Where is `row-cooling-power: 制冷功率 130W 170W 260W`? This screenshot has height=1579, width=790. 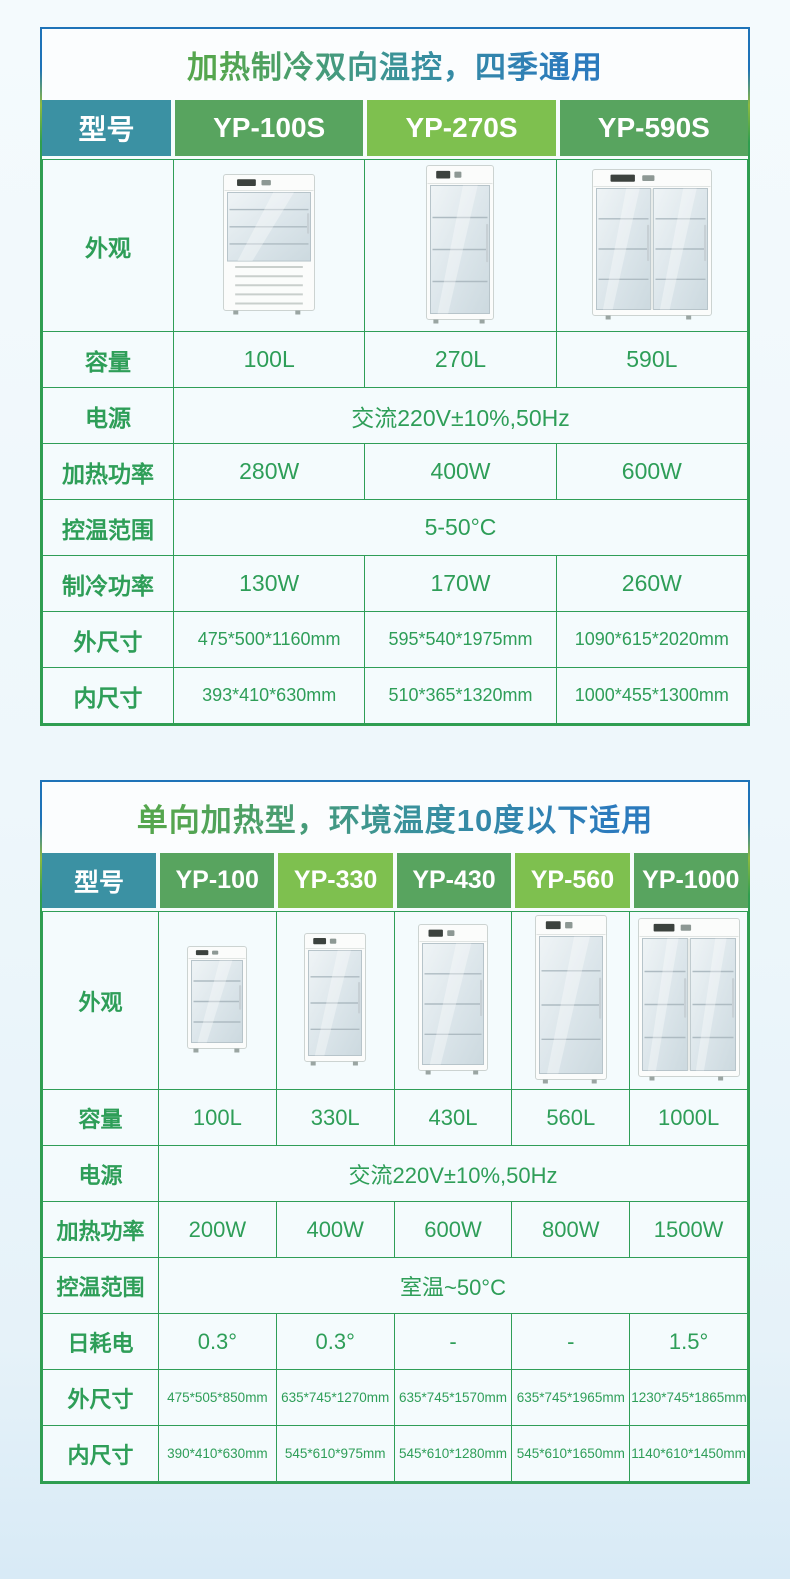
row-cooling-power: 制冷功率 130W 170W 260W is located at coordinates (395, 583).